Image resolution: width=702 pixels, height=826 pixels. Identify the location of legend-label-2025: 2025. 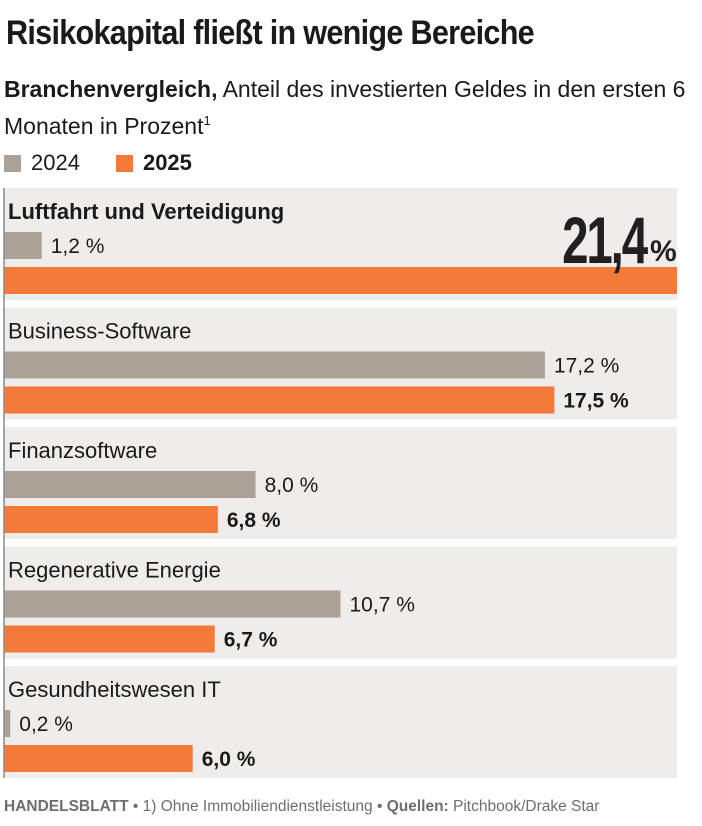
(167, 162).